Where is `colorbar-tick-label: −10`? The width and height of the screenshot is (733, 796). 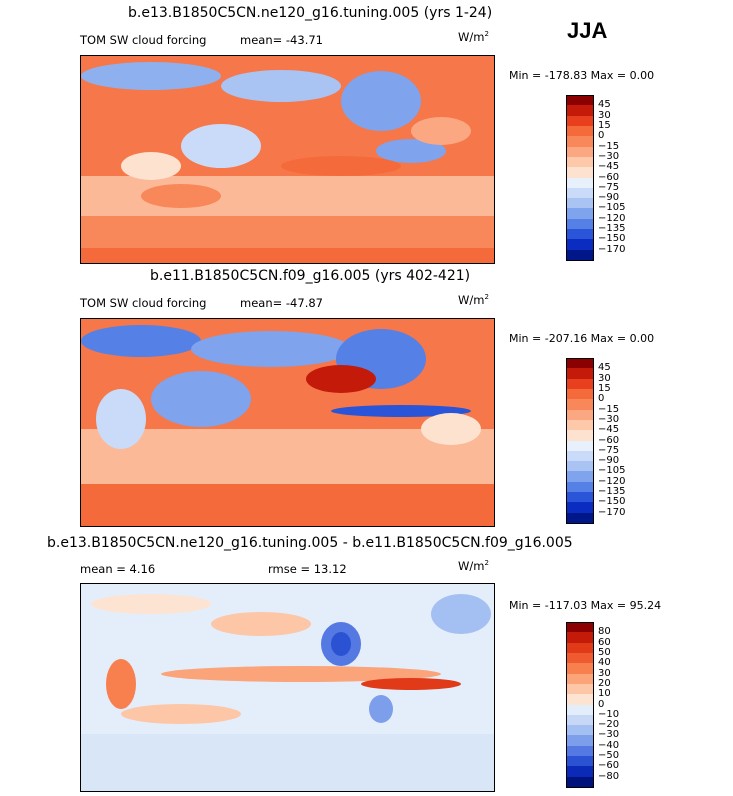
colorbar-tick-label: −10 is located at coordinates (609, 714).